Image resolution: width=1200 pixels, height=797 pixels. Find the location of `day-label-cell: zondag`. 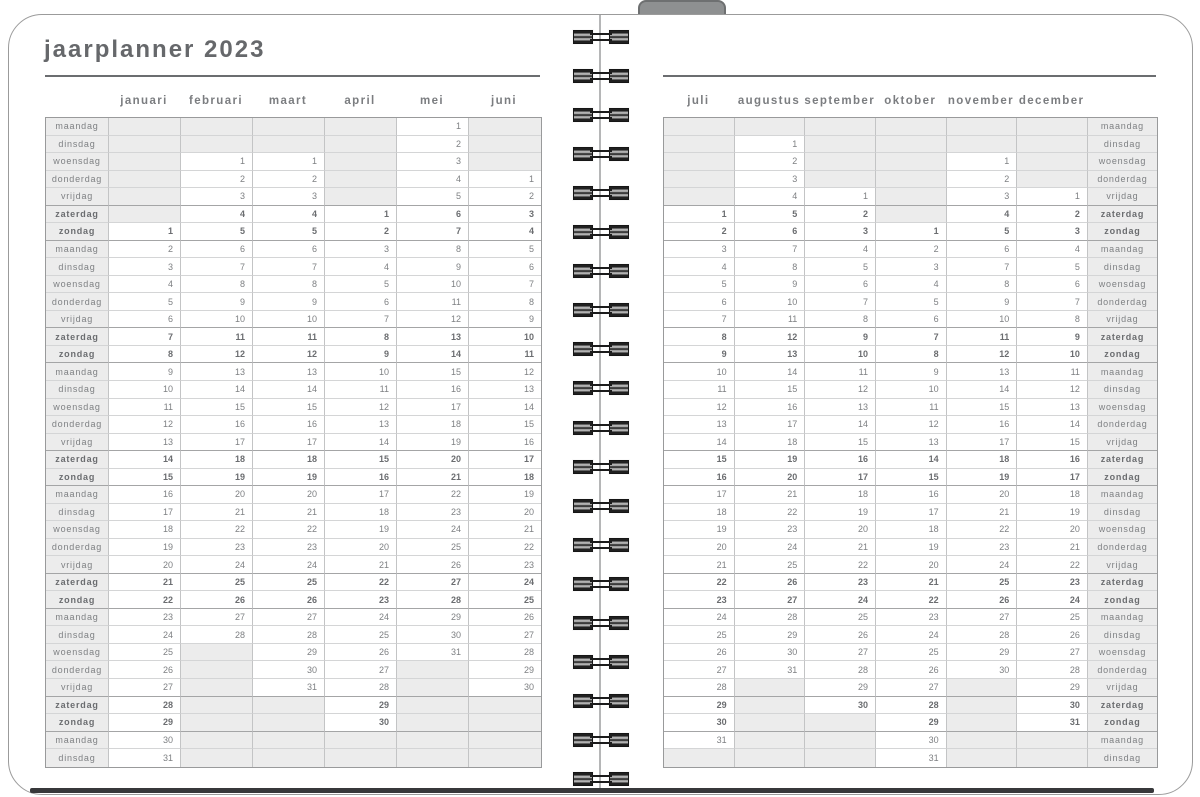

day-label-cell: zondag is located at coordinates (77, 477).